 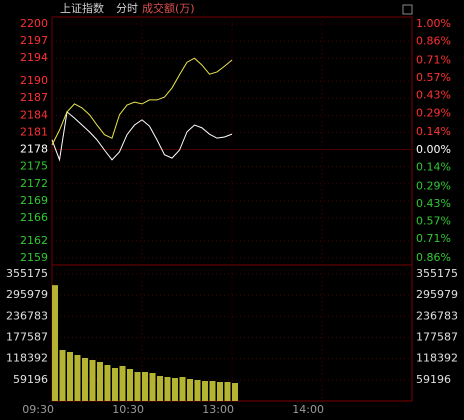 What do you see at coordinates (27, 337) in the screenshot?
I see `y-tick-label: 177587` at bounding box center [27, 337].